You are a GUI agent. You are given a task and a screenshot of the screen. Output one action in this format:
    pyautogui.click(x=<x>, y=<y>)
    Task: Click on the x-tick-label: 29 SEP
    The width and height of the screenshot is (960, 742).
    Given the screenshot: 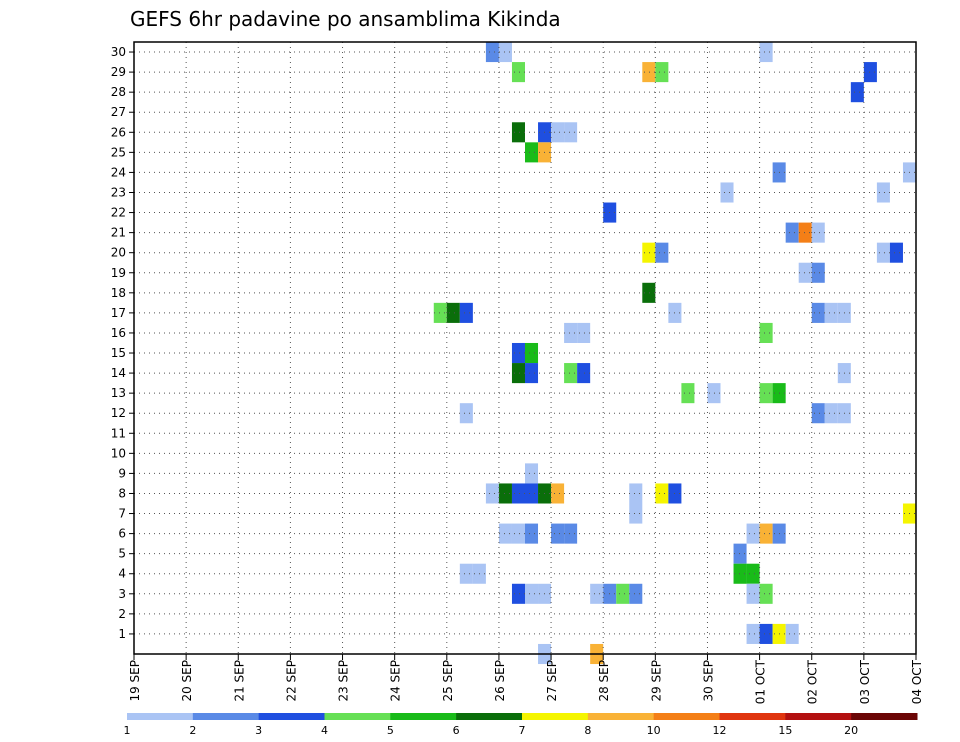 What is the action you would take?
    pyautogui.click(x=656, y=681)
    